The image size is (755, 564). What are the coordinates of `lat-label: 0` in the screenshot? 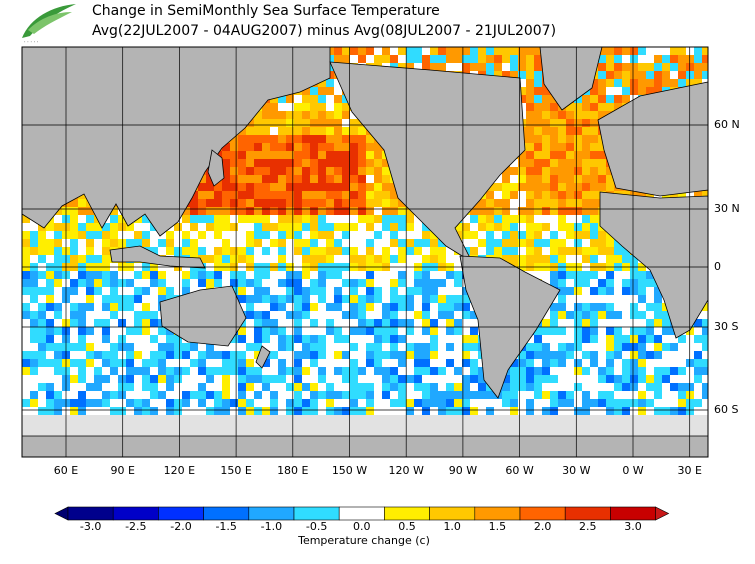 It's located at (717, 266).